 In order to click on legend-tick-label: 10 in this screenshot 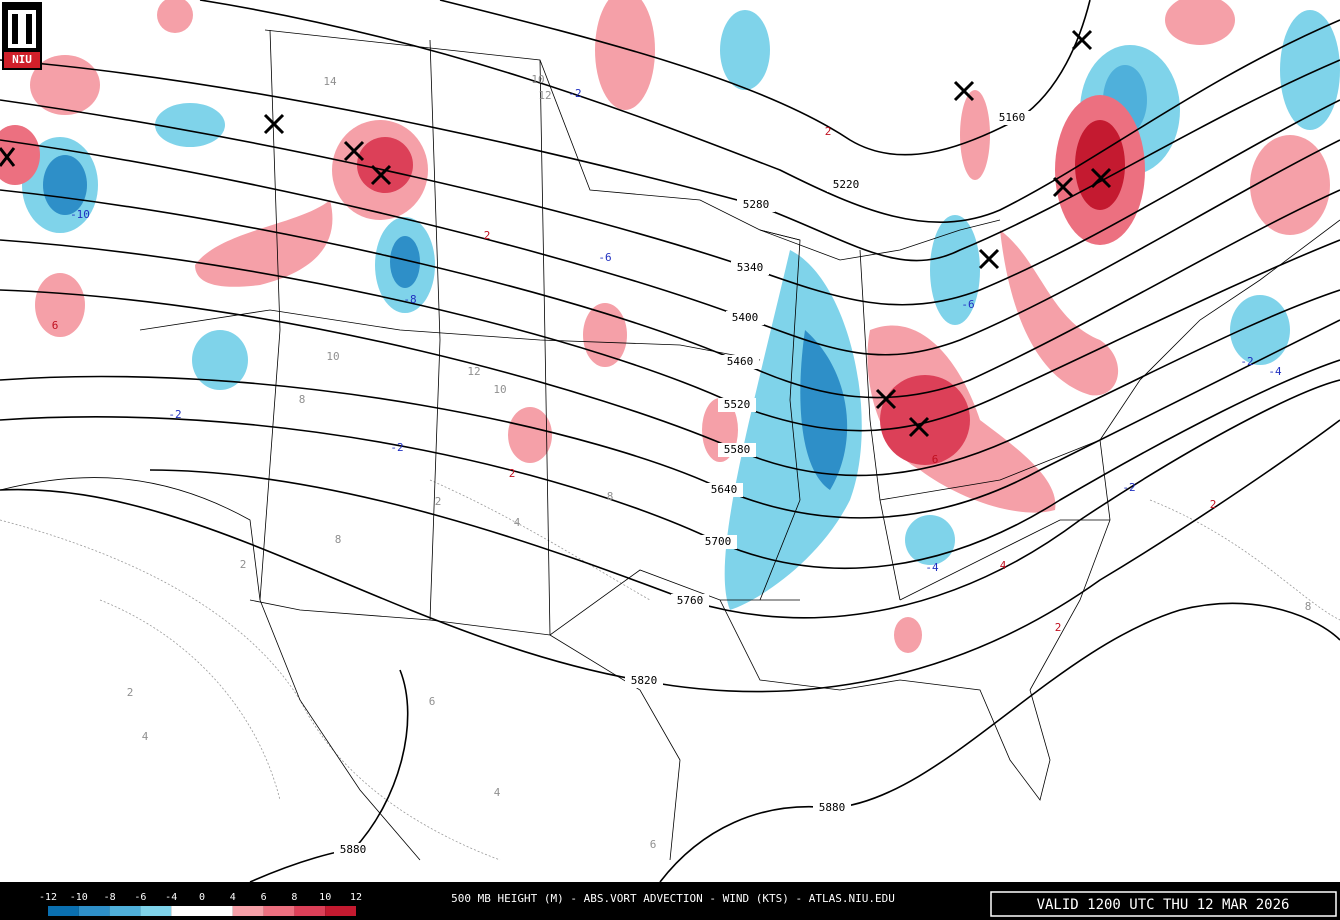, I will do `click(325, 897)`.